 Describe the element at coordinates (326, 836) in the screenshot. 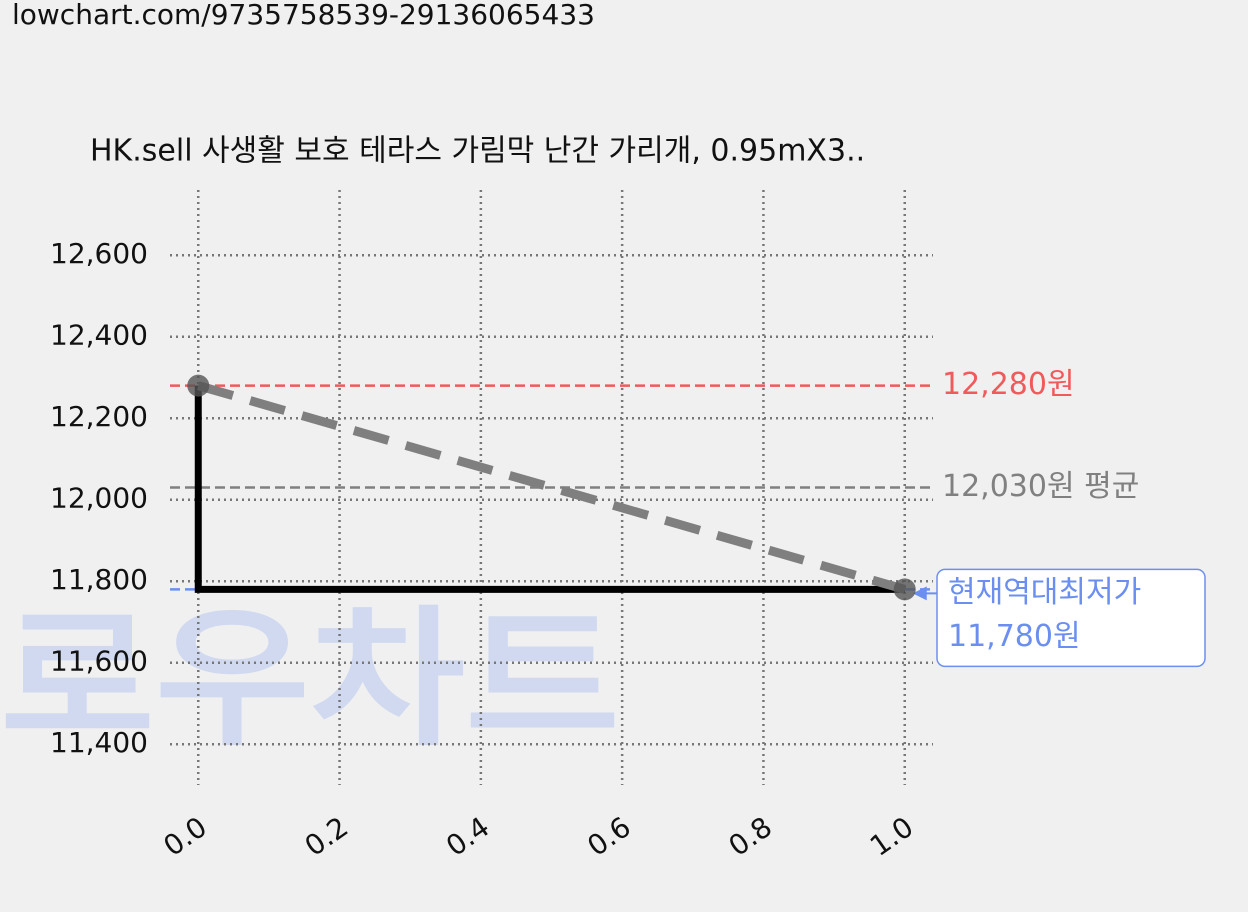

I see `x-tick-label: 0.2` at that location.